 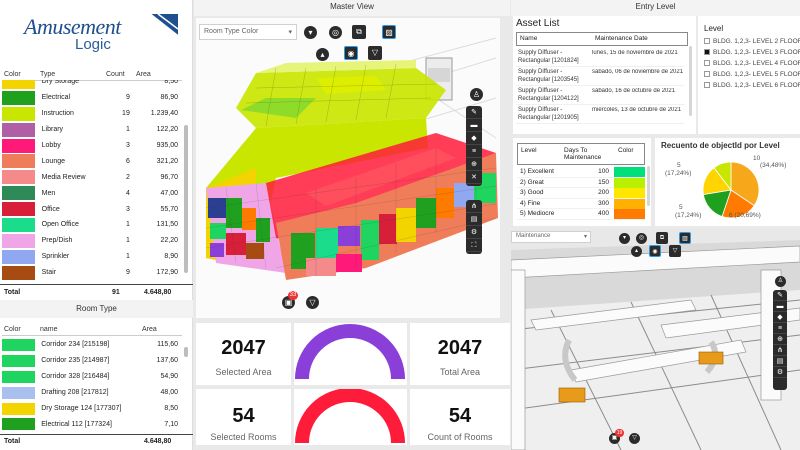 What do you see at coordinates (583, 154) in the screenshot?
I see `cond-header-days: Days To Maintenance` at bounding box center [583, 154].